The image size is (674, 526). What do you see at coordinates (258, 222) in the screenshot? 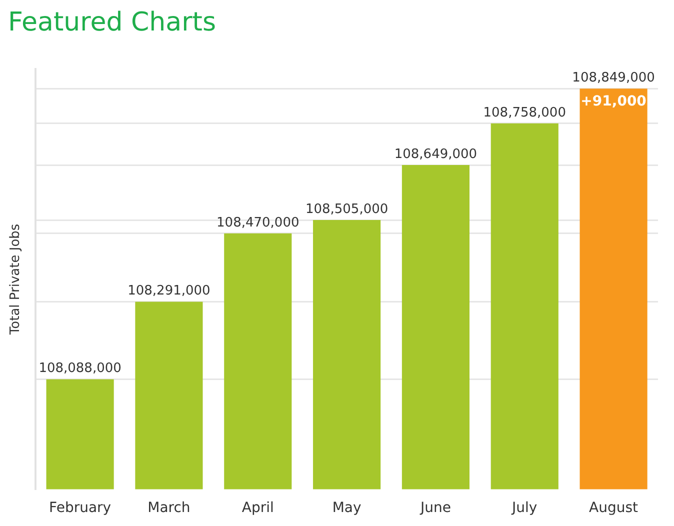
I see `data-label: 108,470,000` at bounding box center [258, 222].